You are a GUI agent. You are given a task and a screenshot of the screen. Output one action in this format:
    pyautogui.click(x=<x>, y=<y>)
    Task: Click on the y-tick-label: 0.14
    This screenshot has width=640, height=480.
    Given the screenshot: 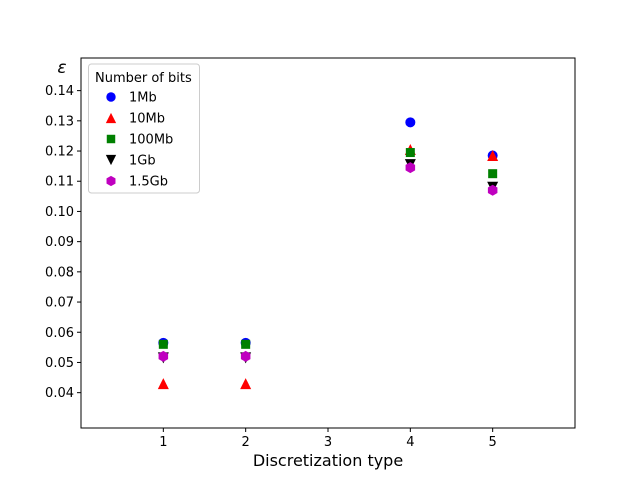 What is the action you would take?
    pyautogui.click(x=59, y=91)
    